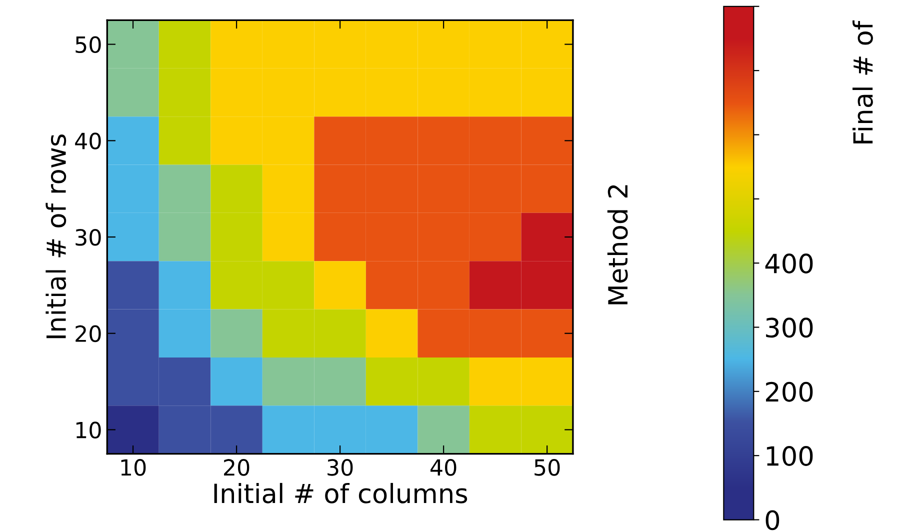 This screenshot has height=532, width=908. Describe the element at coordinates (789, 328) in the screenshot. I see `color-bar-label: 300` at that location.